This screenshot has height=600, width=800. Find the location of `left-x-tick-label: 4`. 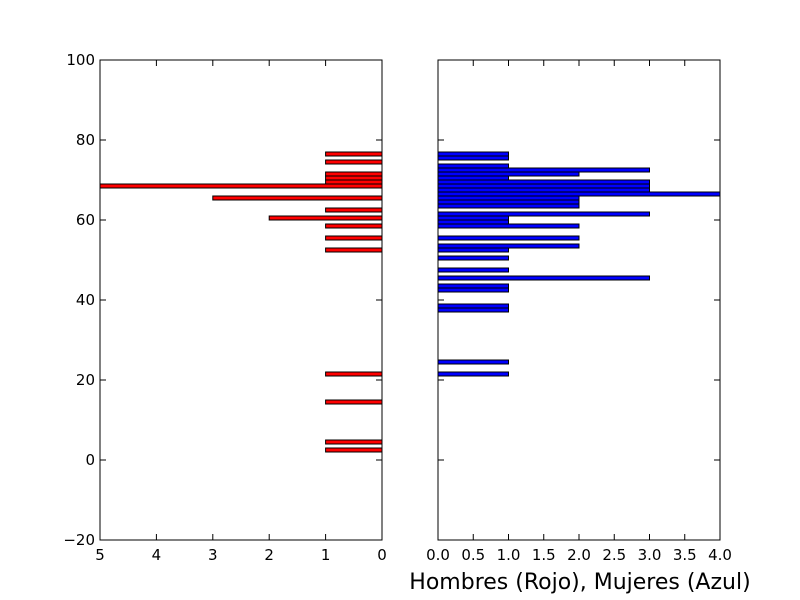

left-x-tick-label: 4 is located at coordinates (157, 555).